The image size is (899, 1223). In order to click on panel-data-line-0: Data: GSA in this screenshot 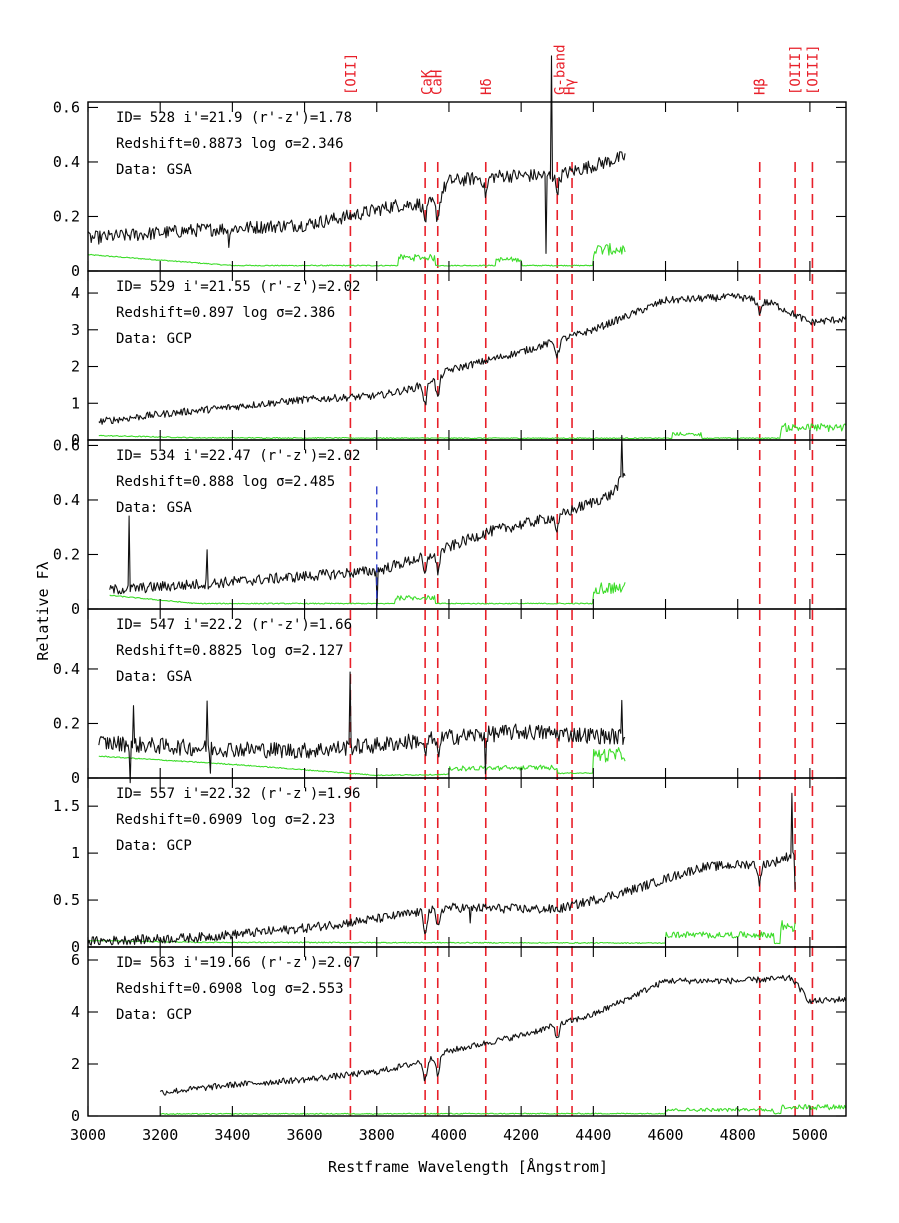, I will do `click(154, 170)`.